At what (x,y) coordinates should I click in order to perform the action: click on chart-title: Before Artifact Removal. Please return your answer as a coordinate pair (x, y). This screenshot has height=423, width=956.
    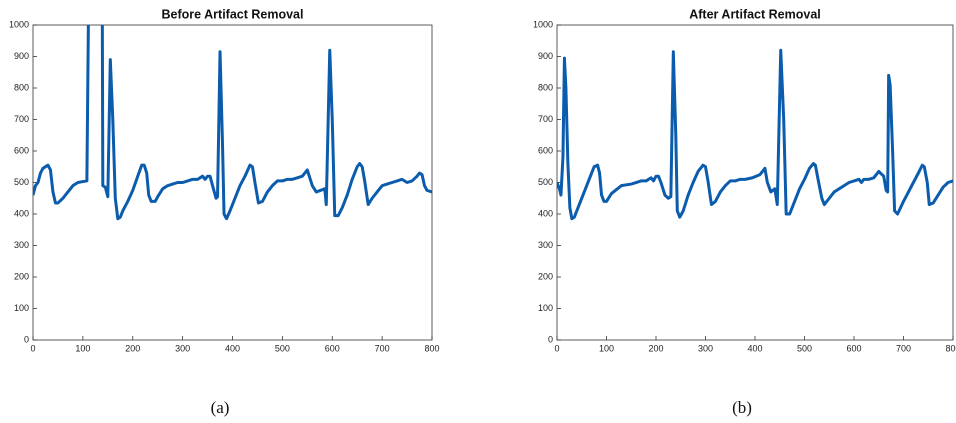
    Looking at the image, I should click on (233, 14).